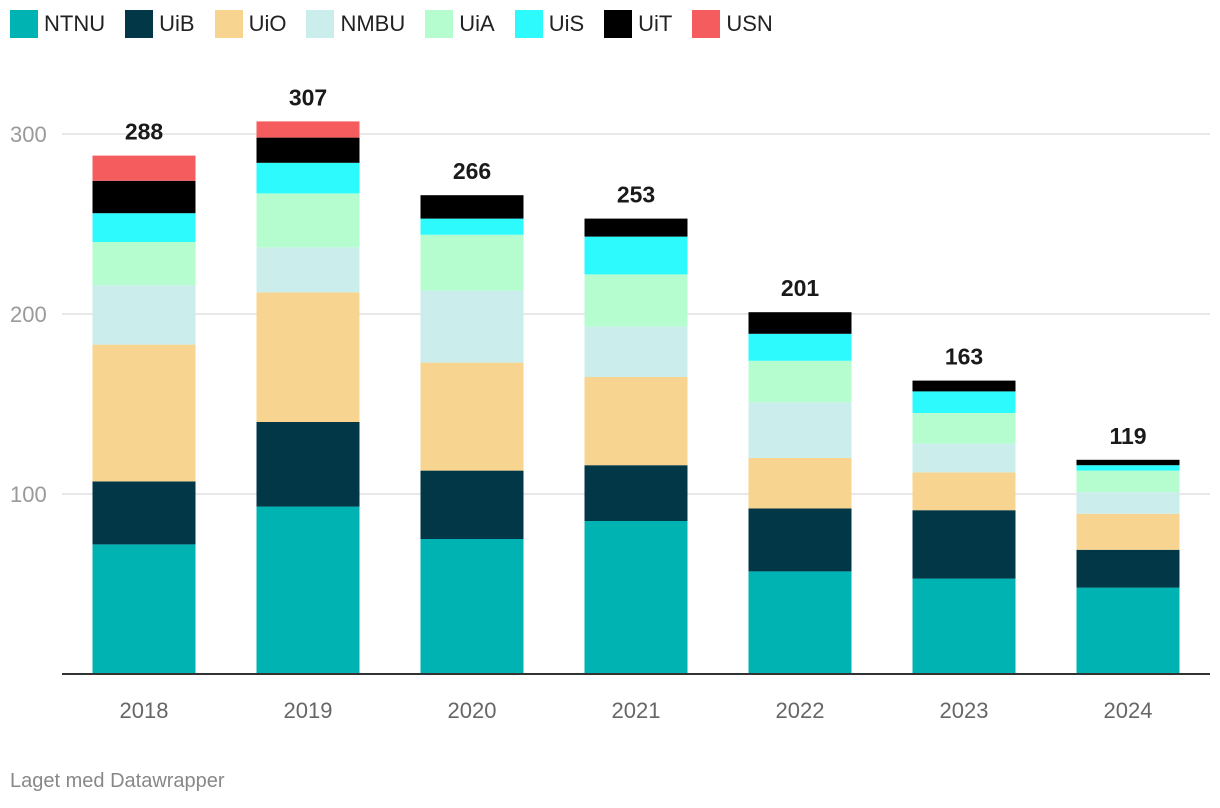 The width and height of the screenshot is (1220, 808). Describe the element at coordinates (472, 262) in the screenshot. I see `bar-segment-uia-2020` at that location.